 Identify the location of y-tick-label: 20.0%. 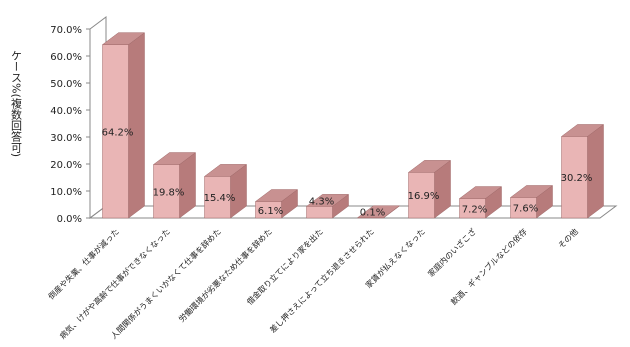
(66, 165).